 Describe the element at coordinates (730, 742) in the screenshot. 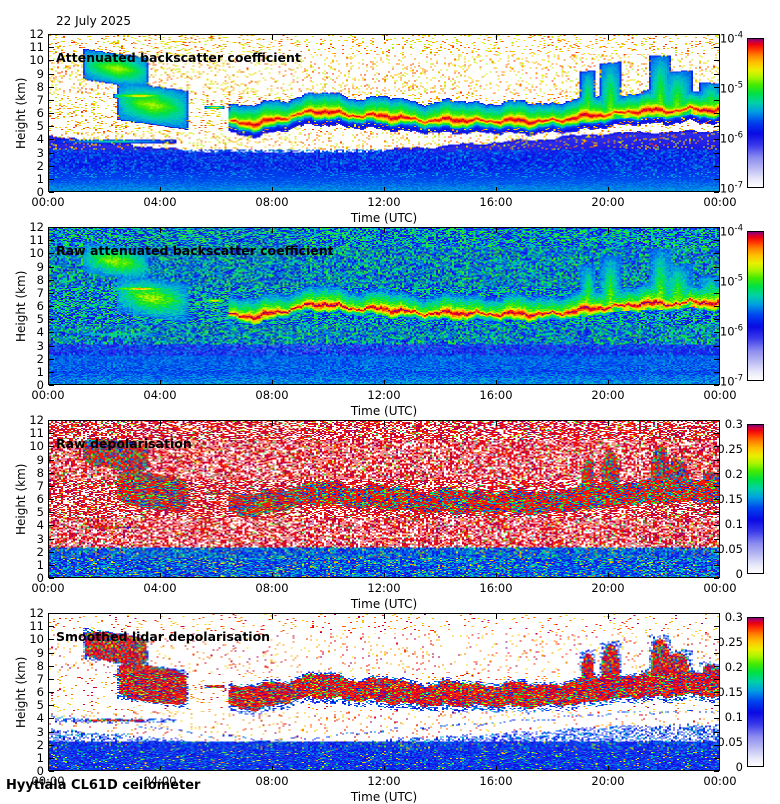

I see `colorbar-tick-label: 0.05` at that location.